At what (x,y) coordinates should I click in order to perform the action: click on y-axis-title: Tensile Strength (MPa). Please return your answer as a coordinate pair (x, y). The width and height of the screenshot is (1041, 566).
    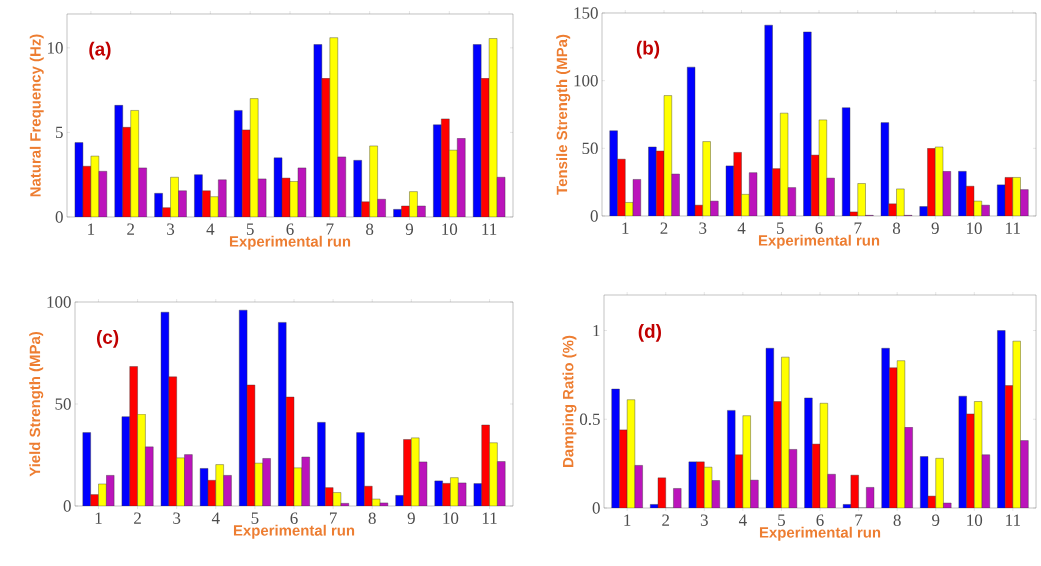
    Looking at the image, I should click on (563, 114).